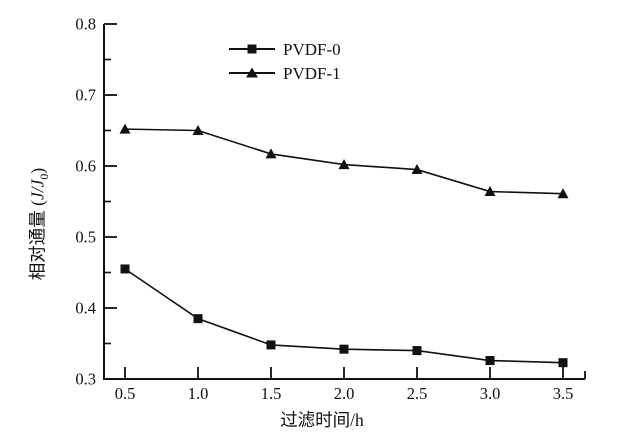  I want to click on y-axis-title: 相对通量 (J/J0), so click(38, 224).